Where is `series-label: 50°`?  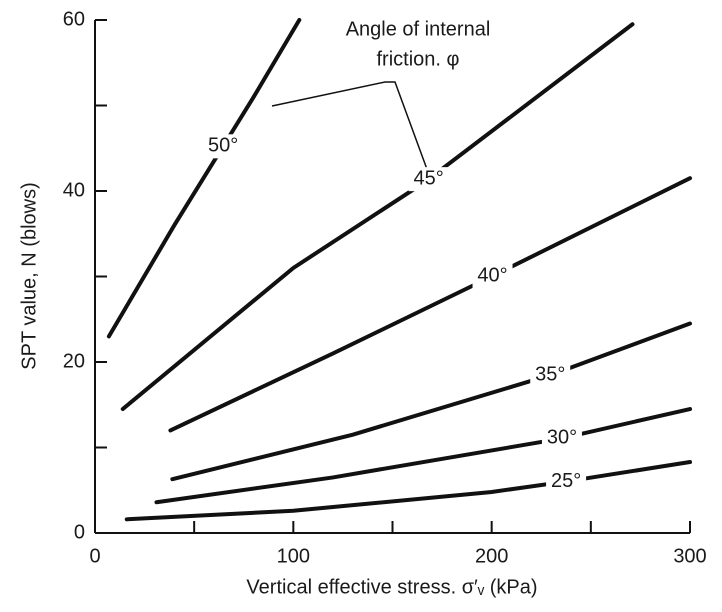 series-label: 50° is located at coordinates (223, 146).